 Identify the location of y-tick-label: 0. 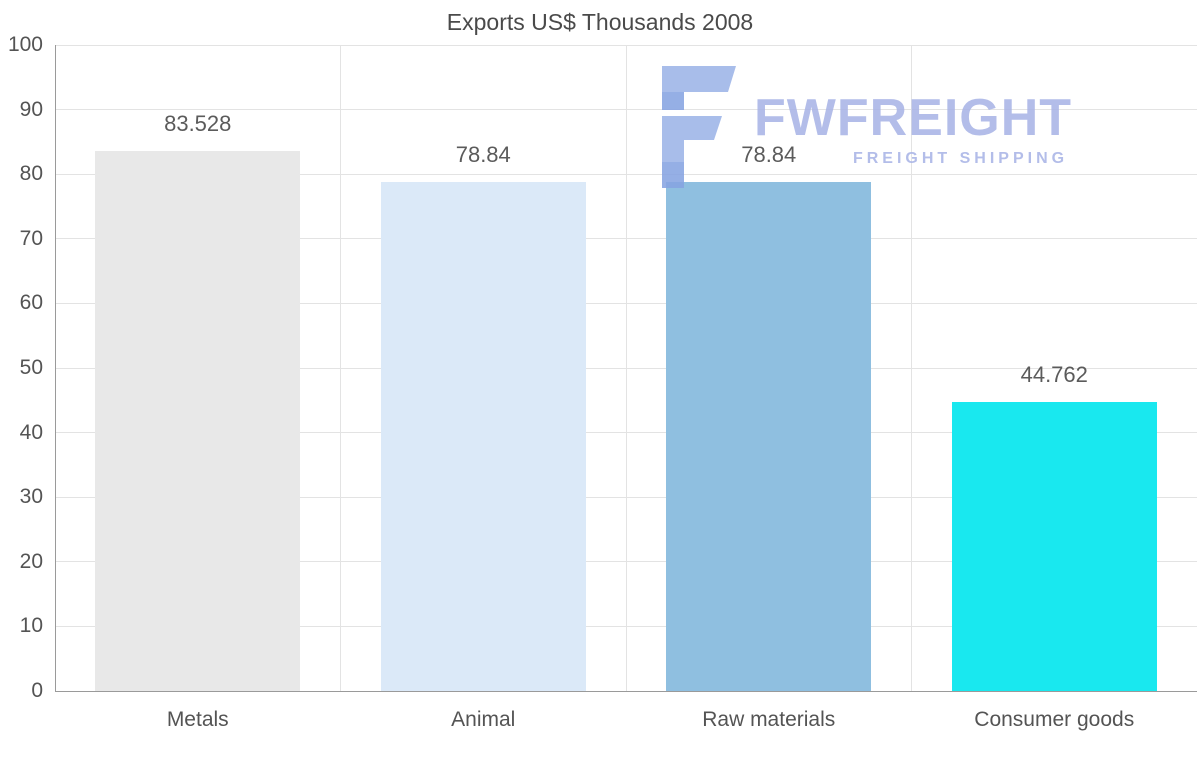
(37, 690).